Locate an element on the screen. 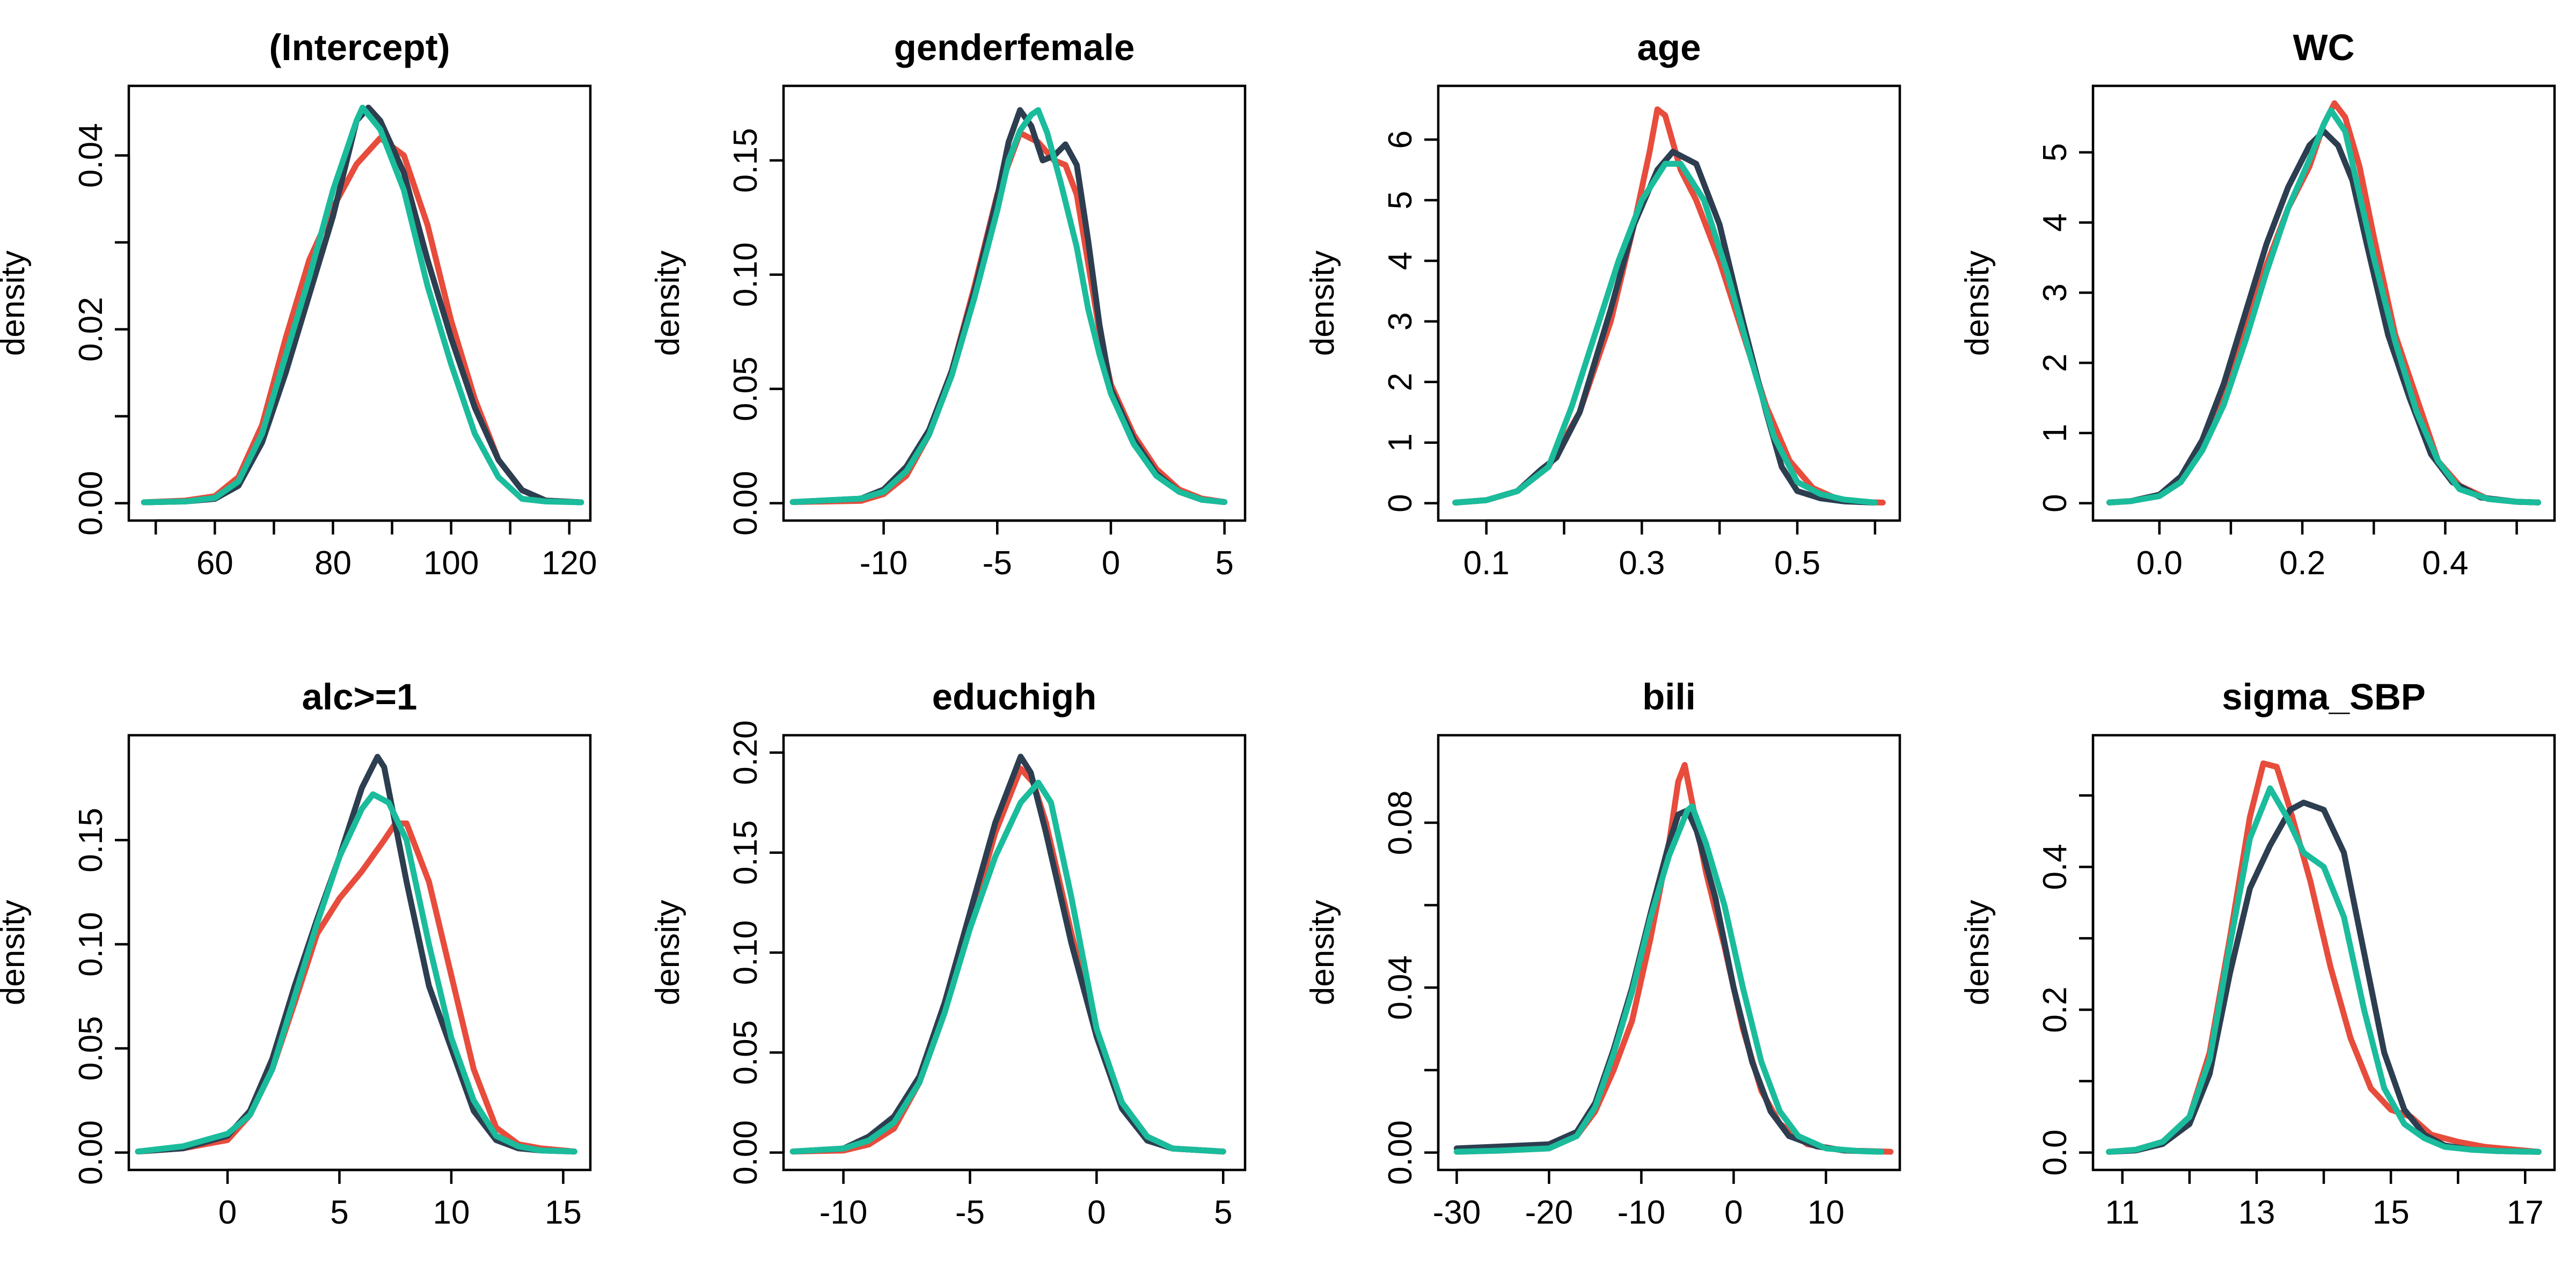 The height and width of the screenshot is (1288, 2576). panel-title: sigma_SBP is located at coordinates (2324, 697).